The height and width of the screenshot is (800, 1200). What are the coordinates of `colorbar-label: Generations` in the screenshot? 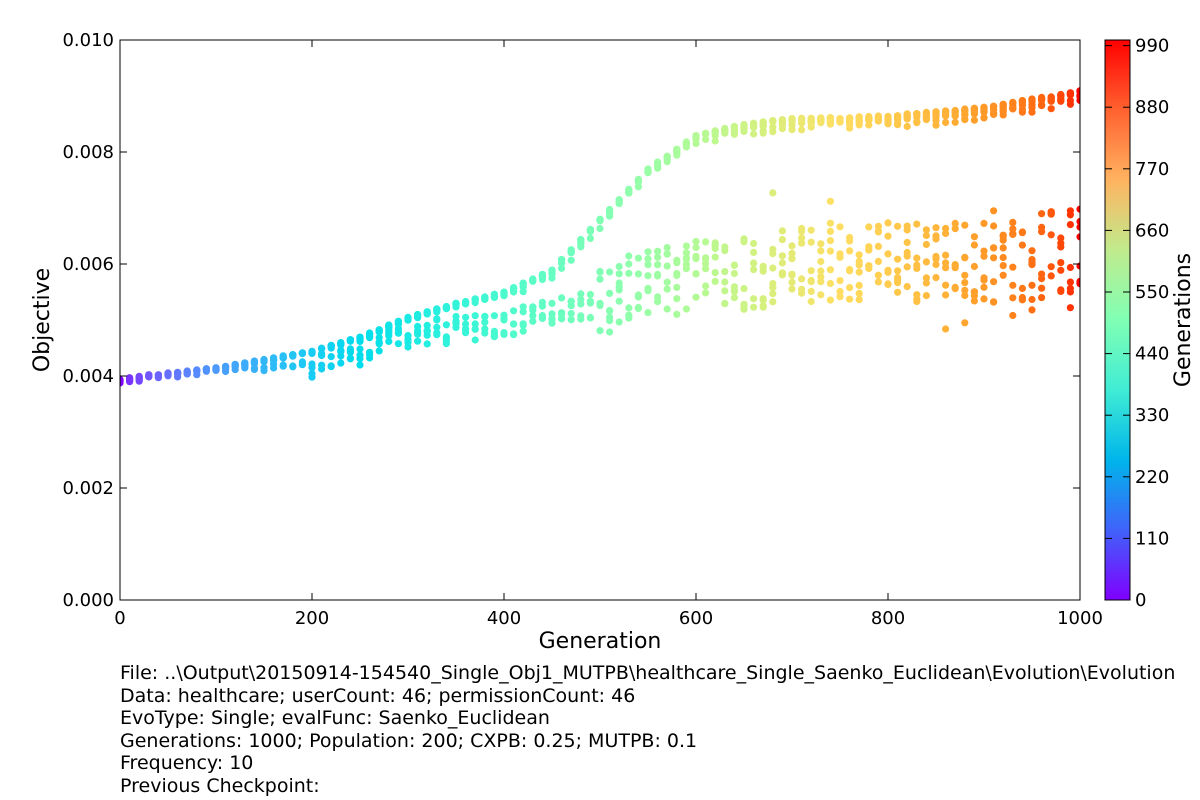 It's located at (1183, 320).